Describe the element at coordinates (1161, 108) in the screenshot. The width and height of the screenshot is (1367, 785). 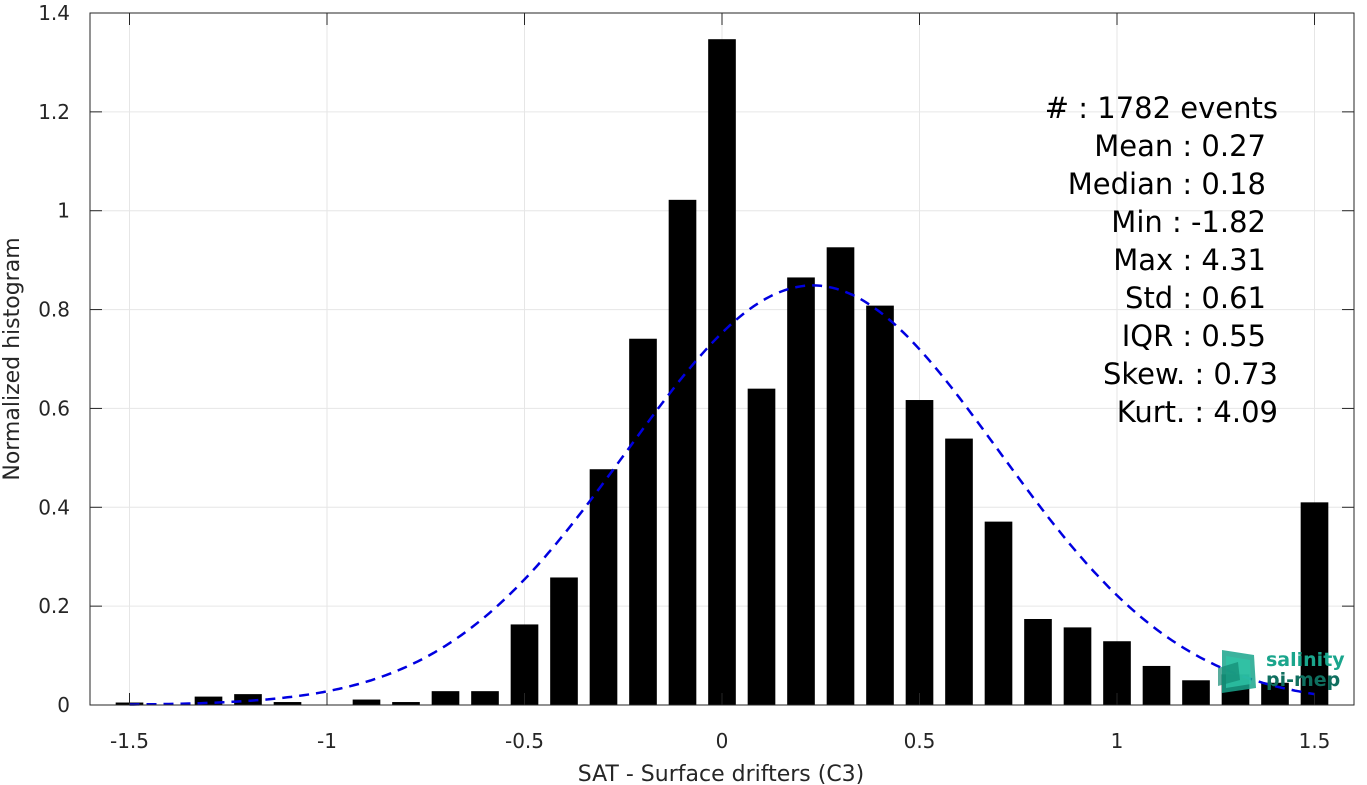
I see `stat-line: # : 1782 events` at that location.